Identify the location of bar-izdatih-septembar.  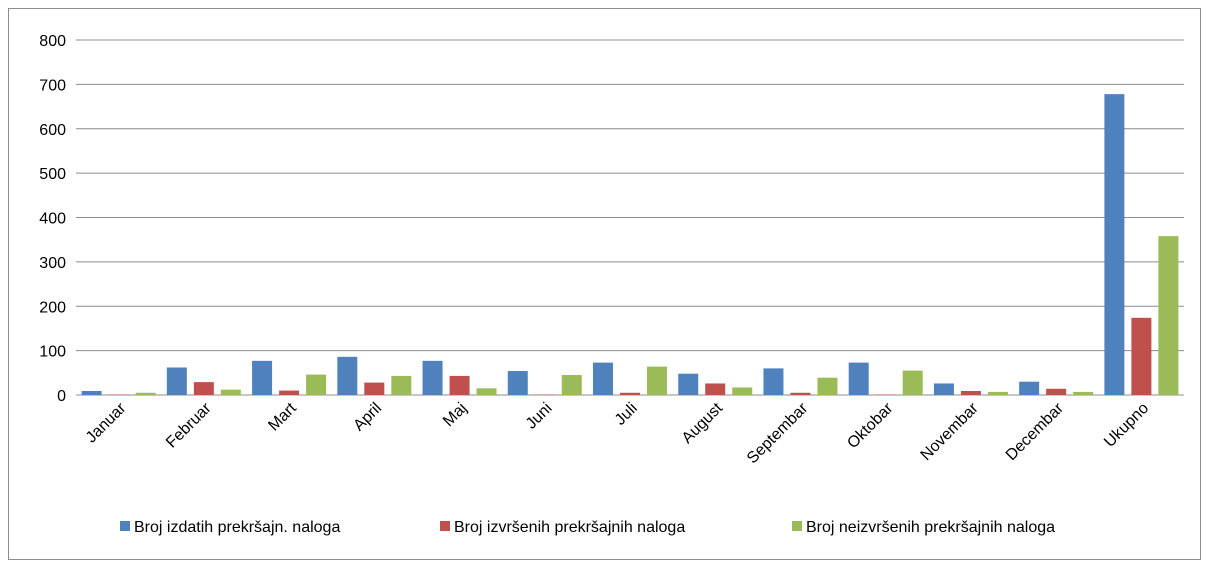
(773, 381).